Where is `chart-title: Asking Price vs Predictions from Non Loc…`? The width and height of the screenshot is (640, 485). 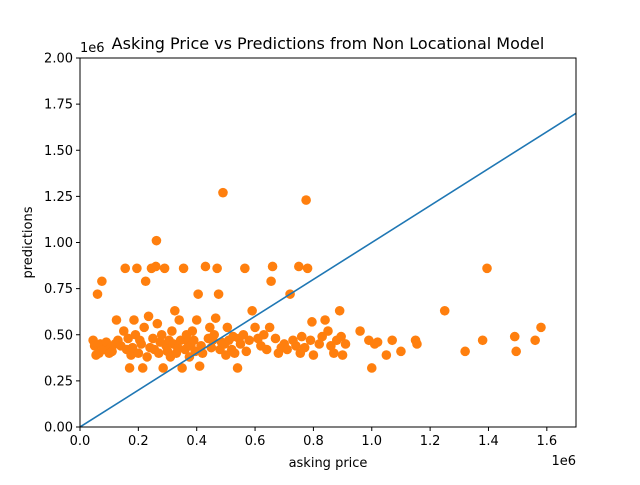 chart-title: Asking Price vs Predictions from Non Loc… is located at coordinates (328, 43).